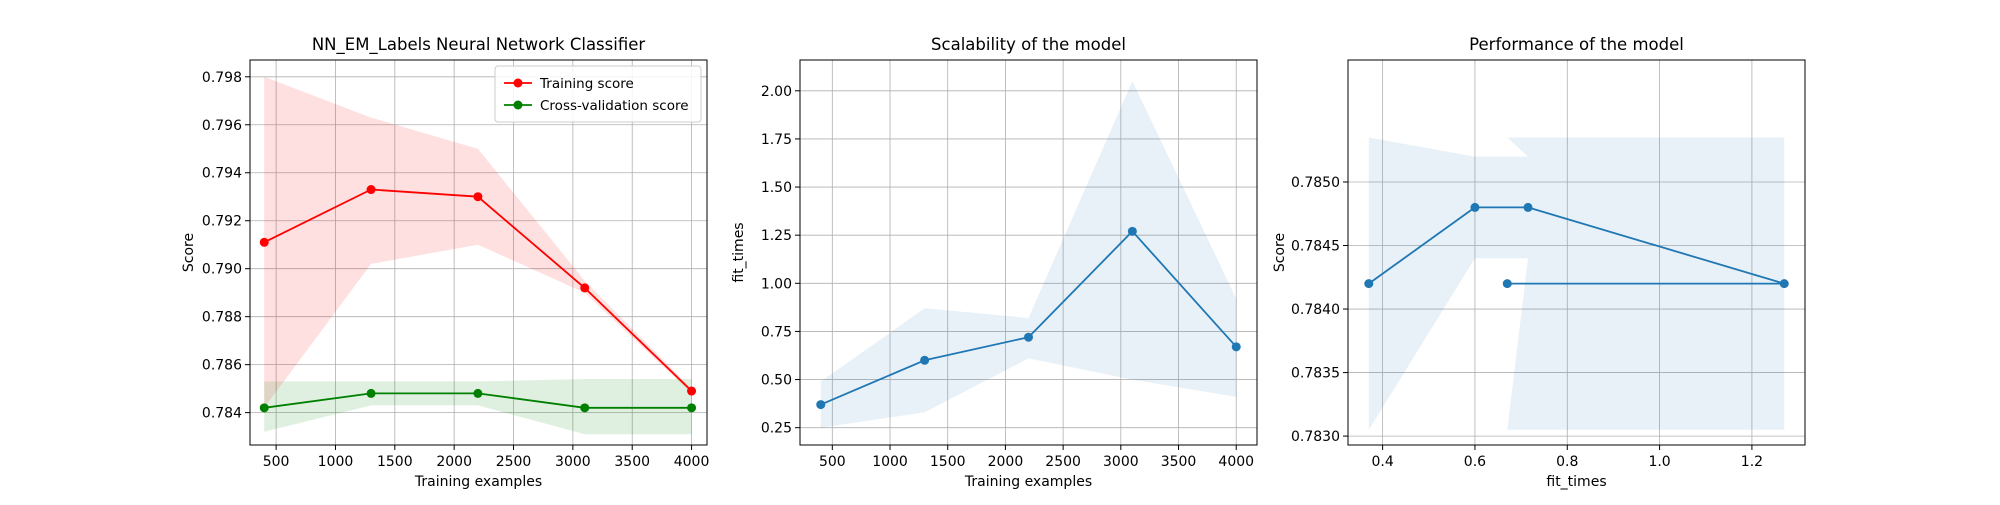 This screenshot has width=2000, height=505. Describe the element at coordinates (776, 140) in the screenshot. I see `y-tick-label: 1.75` at that location.